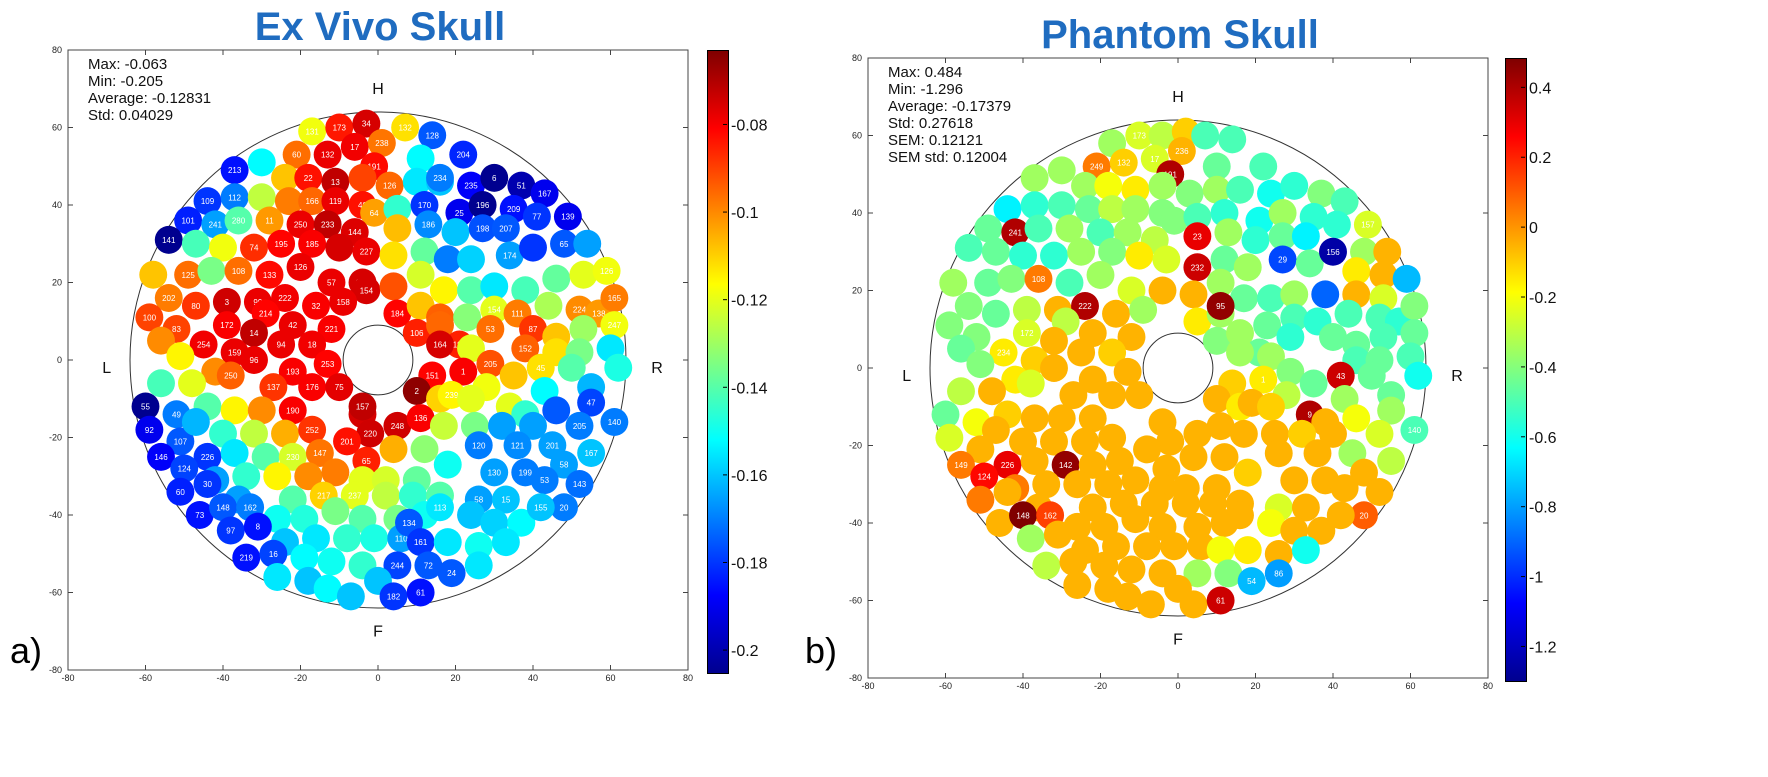 This screenshot has width=1768, height=777. I want to click on point-label: 83, so click(176, 329).